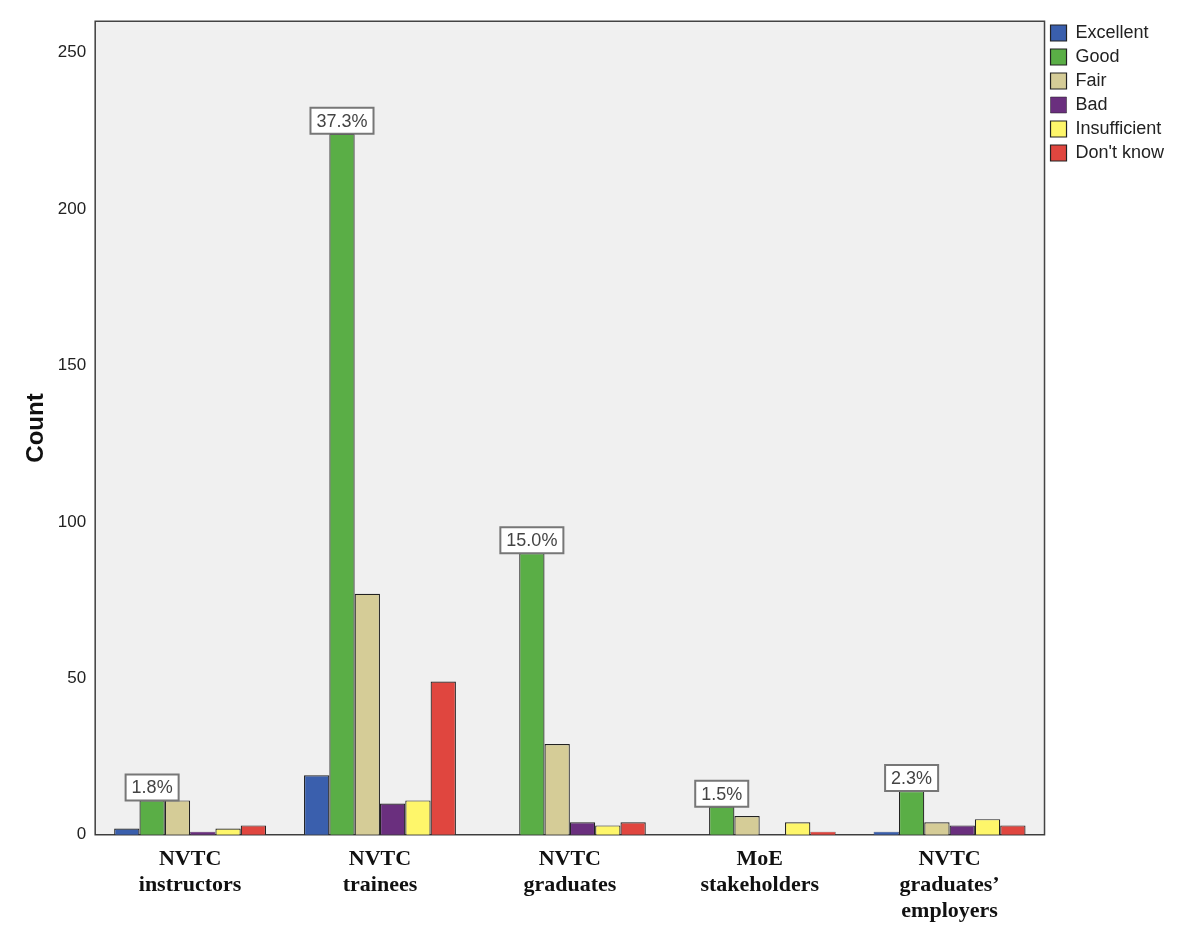 The image size is (1194, 952). I want to click on y-tick-label: 100, so click(72, 521).